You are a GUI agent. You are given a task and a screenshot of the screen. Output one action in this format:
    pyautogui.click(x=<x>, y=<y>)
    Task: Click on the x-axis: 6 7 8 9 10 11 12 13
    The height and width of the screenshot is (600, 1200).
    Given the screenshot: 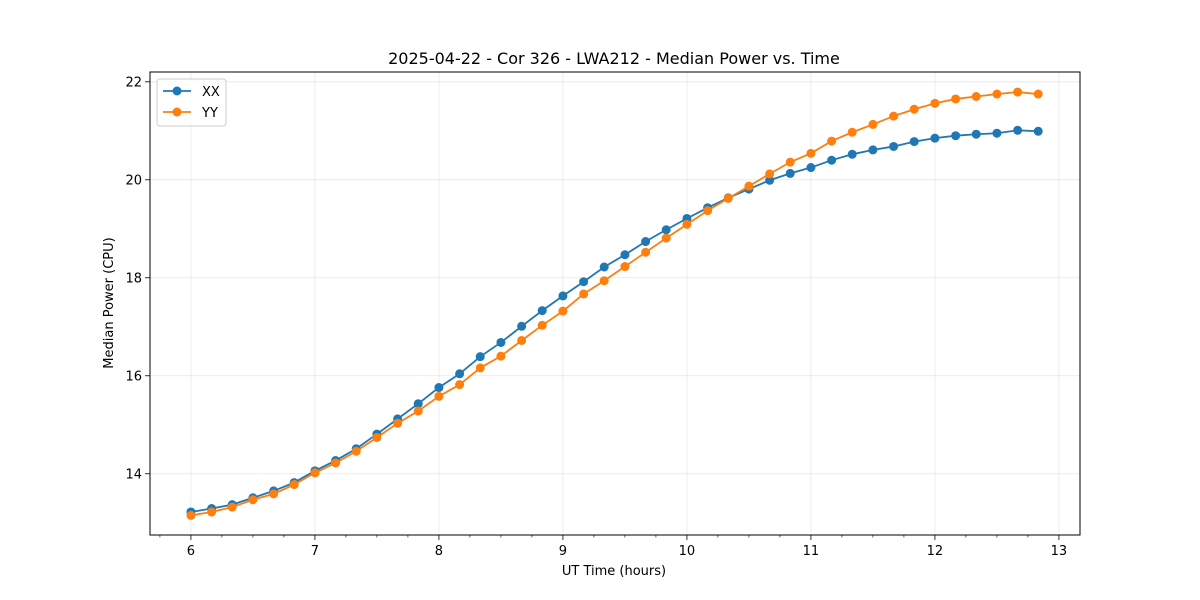 What is the action you would take?
    pyautogui.click(x=613, y=547)
    